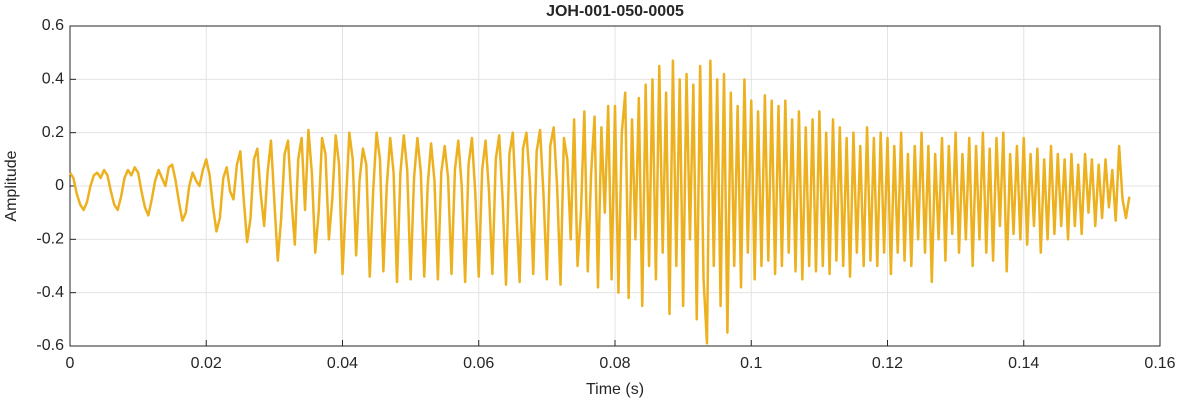 Image resolution: width=1182 pixels, height=404 pixels. Describe the element at coordinates (53, 79) in the screenshot. I see `y-tick-label: 0.4` at that location.